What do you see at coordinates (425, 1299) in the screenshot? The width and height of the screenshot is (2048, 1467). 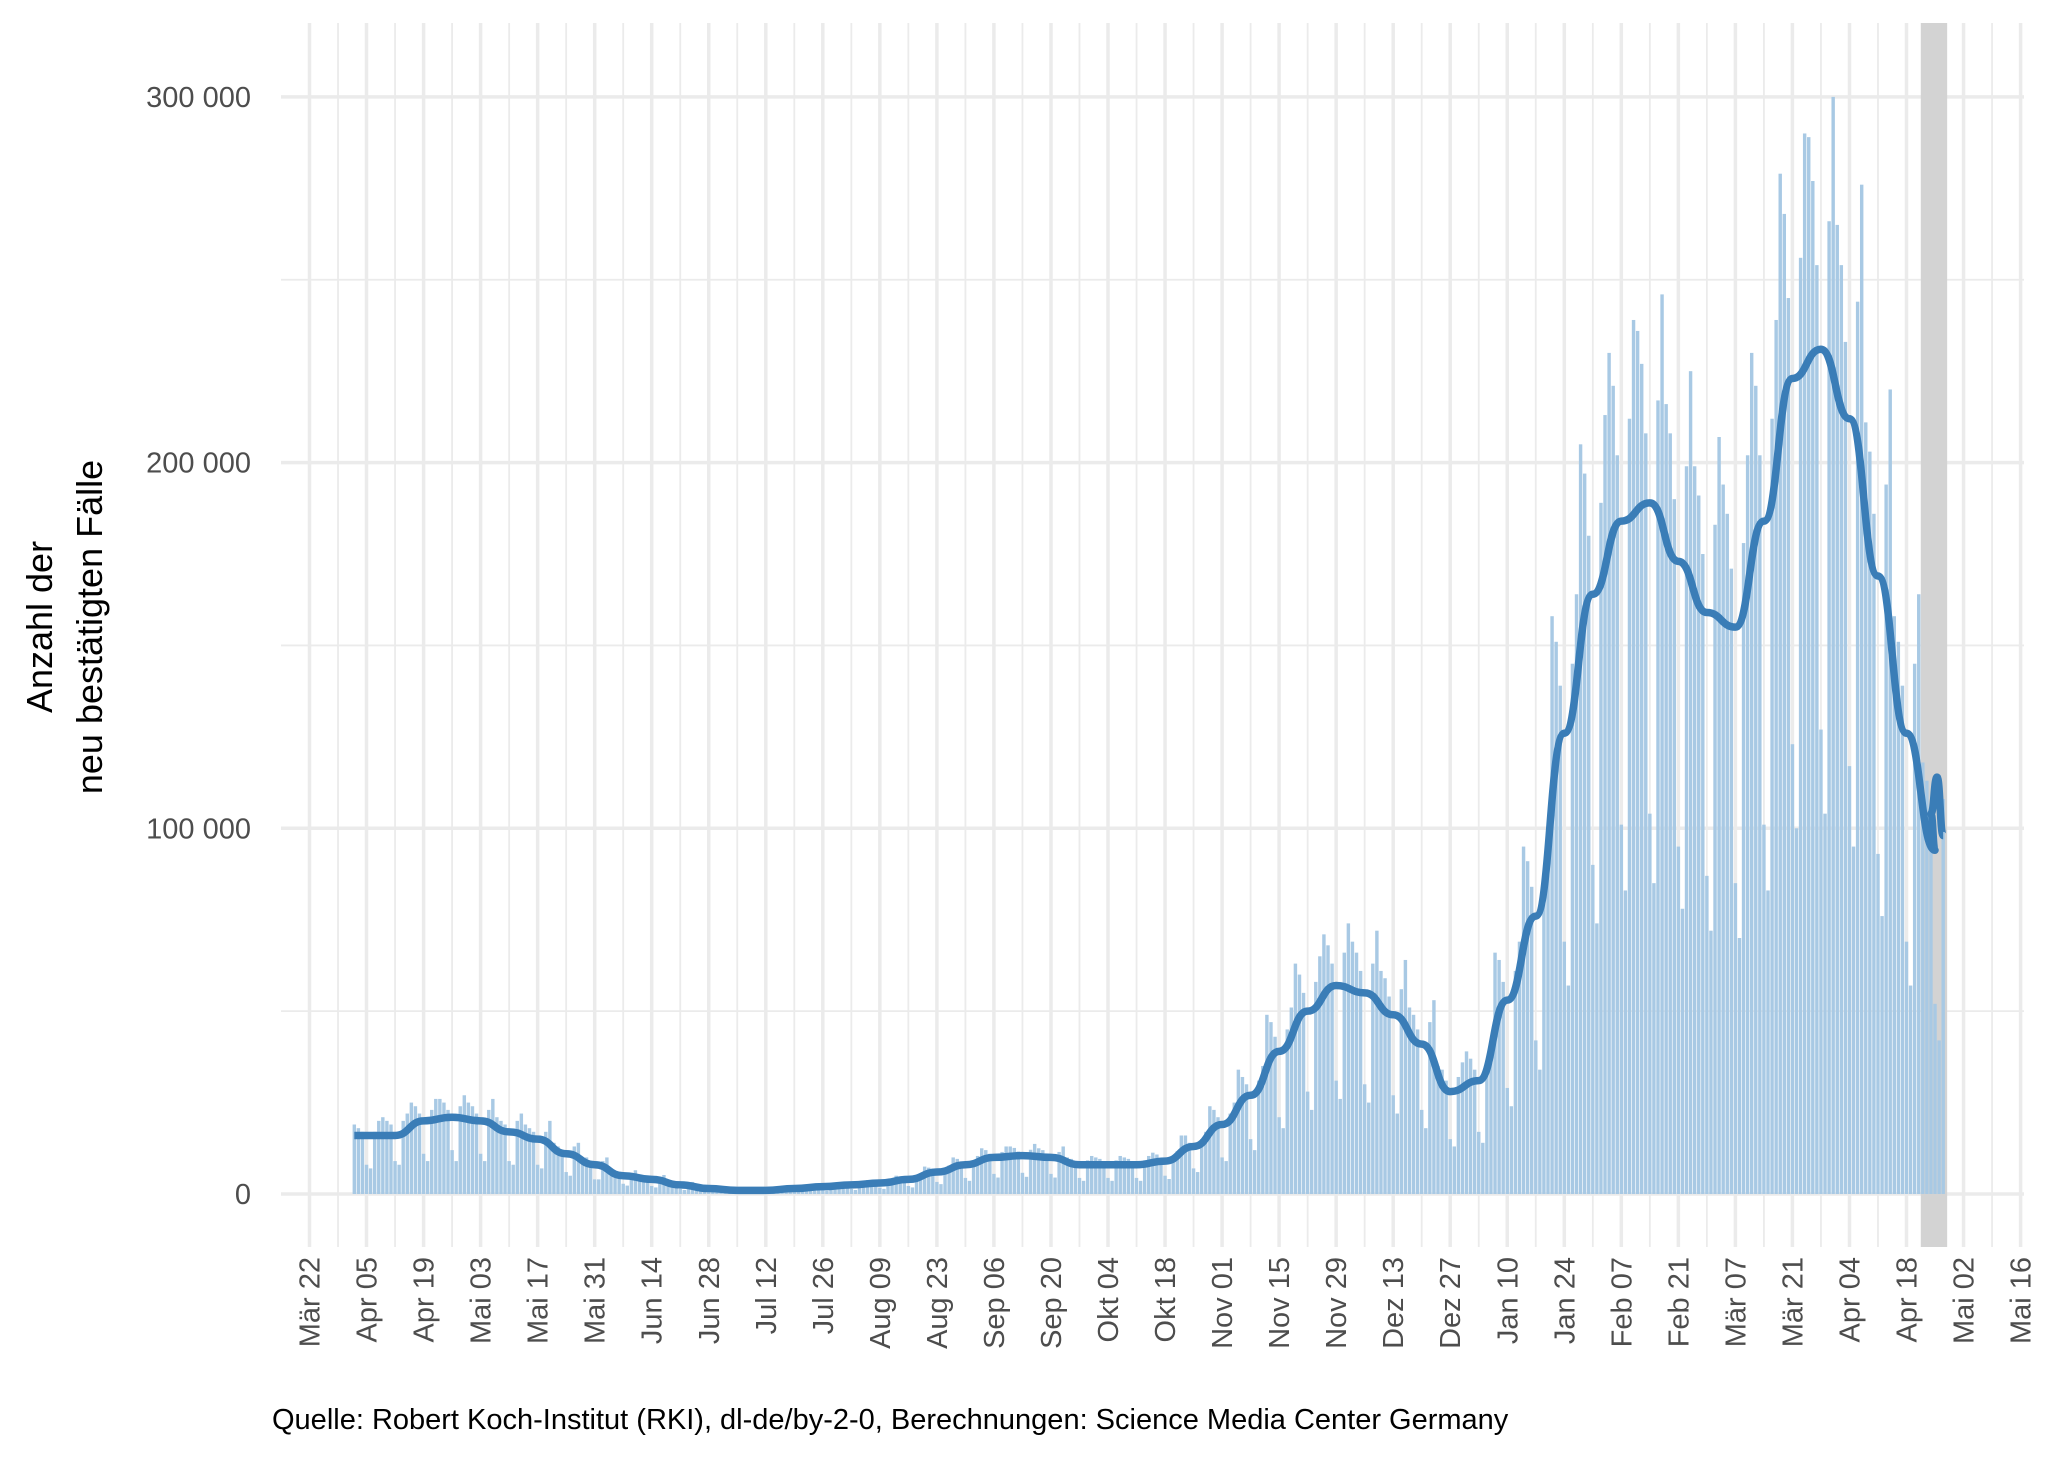 I see `x-tick-label: Apr 19` at bounding box center [425, 1299].